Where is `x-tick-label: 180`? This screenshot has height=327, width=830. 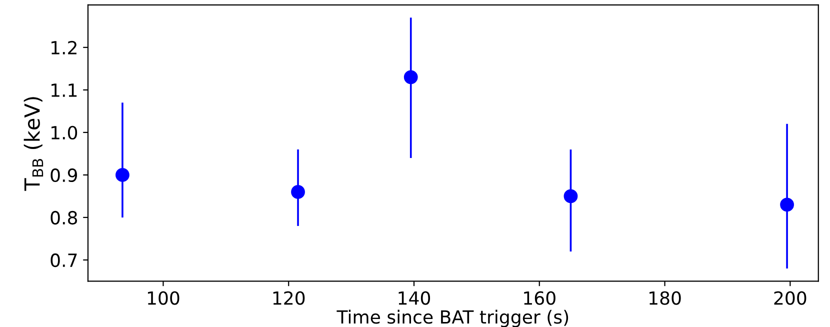 x-tick-label: 180 is located at coordinates (665, 298).